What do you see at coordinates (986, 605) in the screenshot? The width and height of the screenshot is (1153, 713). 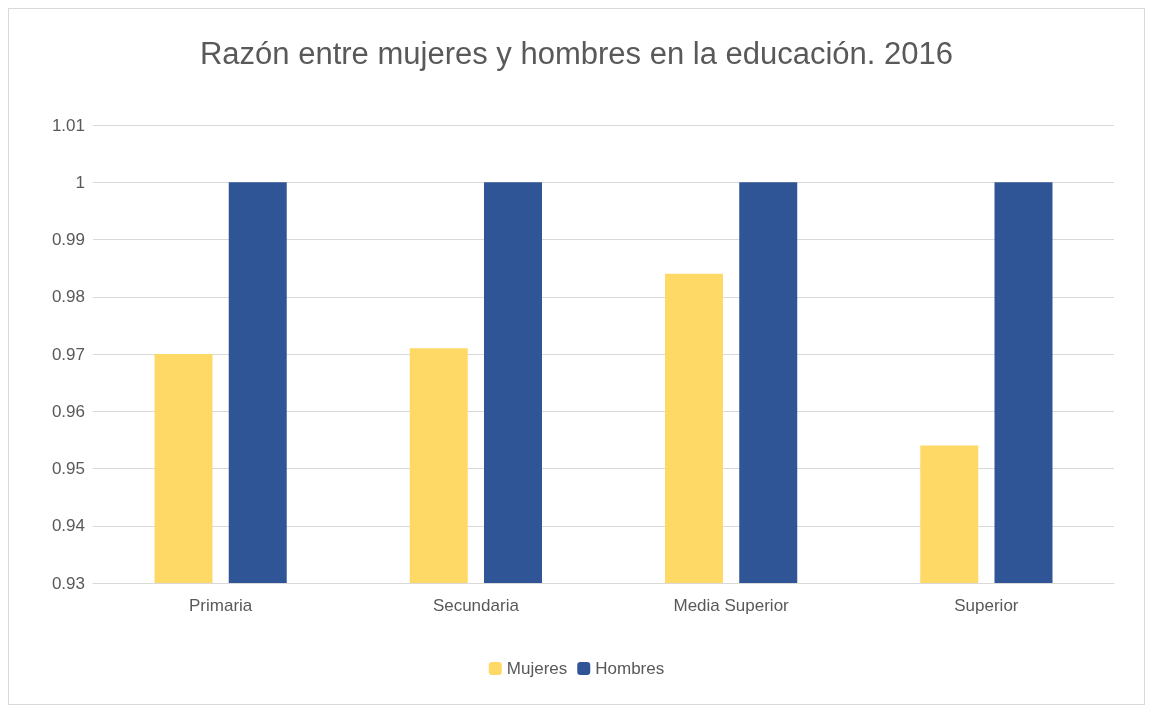 I see `x-tick-label: Superior` at bounding box center [986, 605].